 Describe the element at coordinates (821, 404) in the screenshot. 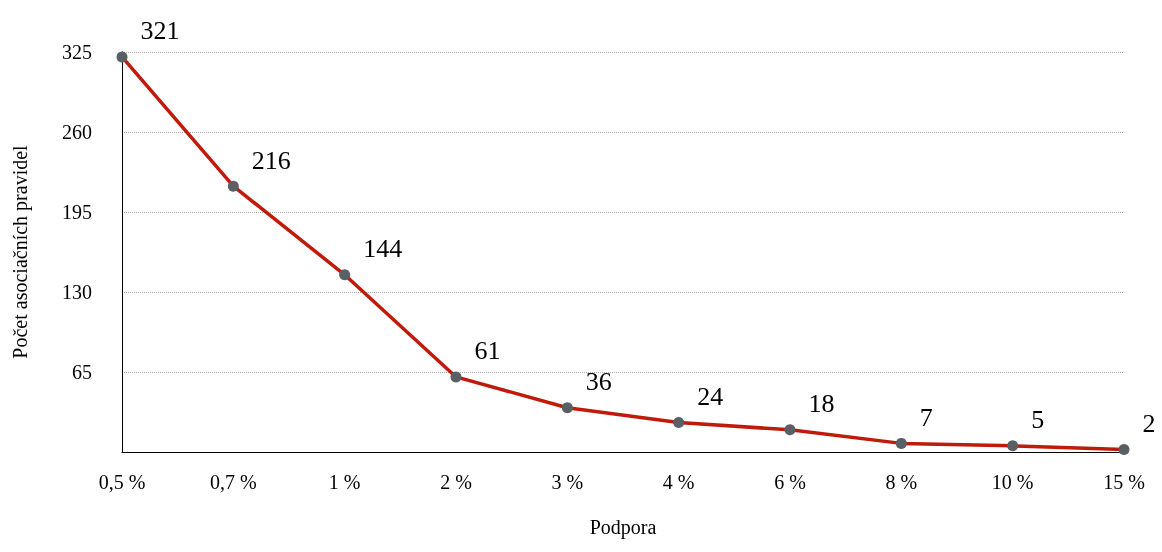

I see `data-label: 18` at that location.